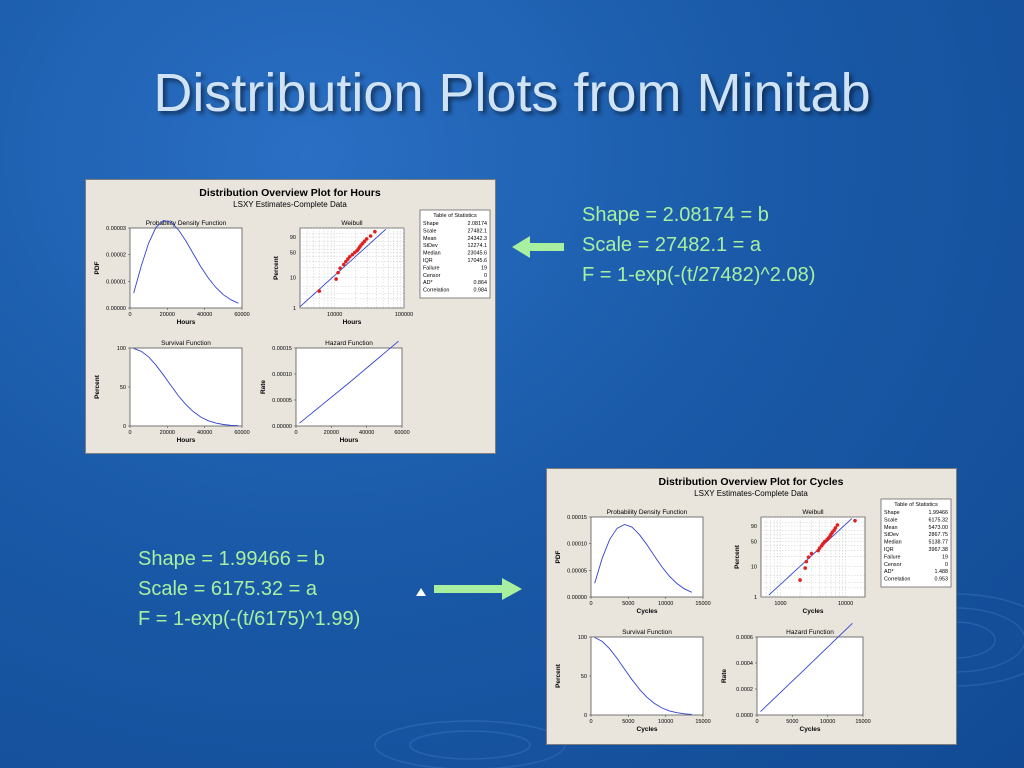 The width and height of the screenshot is (1024, 768). I want to click on hazard-plot-xtick-label: 5000, so click(792, 722).